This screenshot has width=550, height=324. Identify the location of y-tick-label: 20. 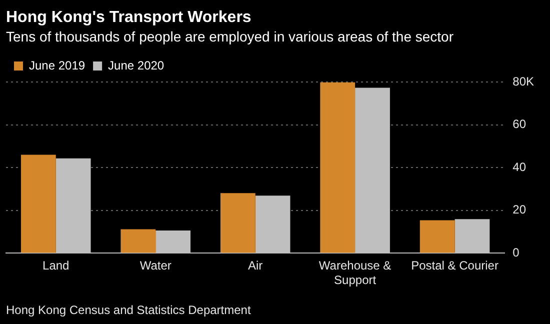
(519, 209).